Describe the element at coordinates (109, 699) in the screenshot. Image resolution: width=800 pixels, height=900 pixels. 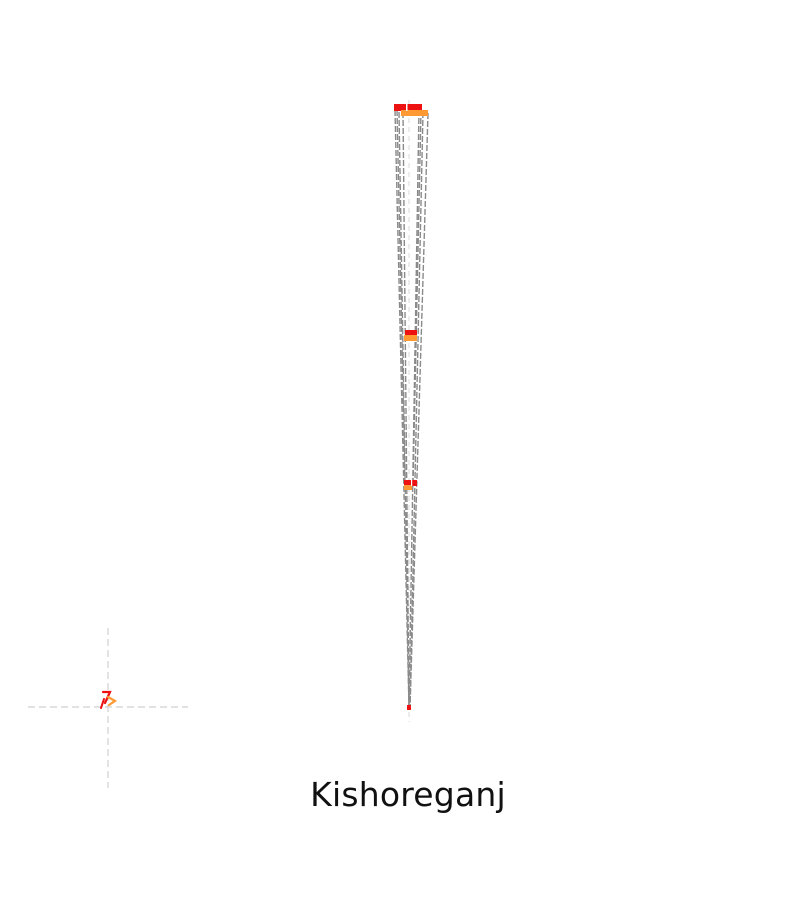
I see `locator-glyph` at that location.